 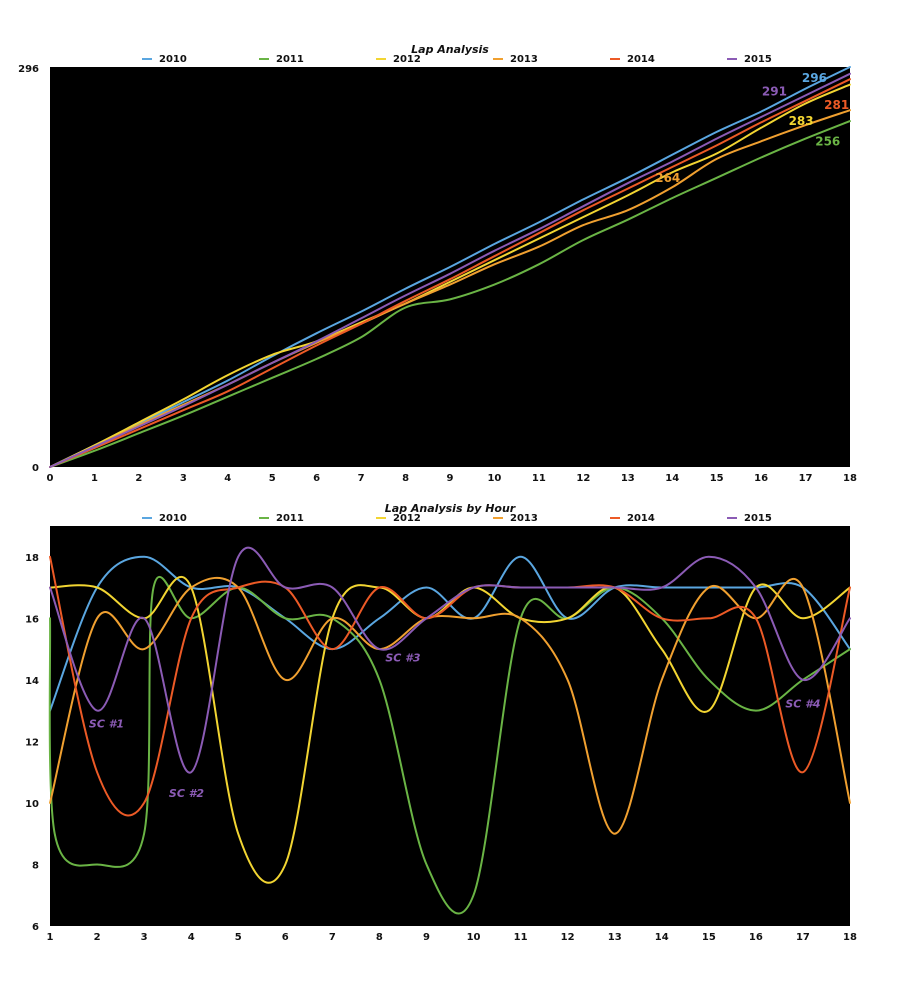 What do you see at coordinates (28, 69) in the screenshot?
I see `y-tick-label: 296` at bounding box center [28, 69].